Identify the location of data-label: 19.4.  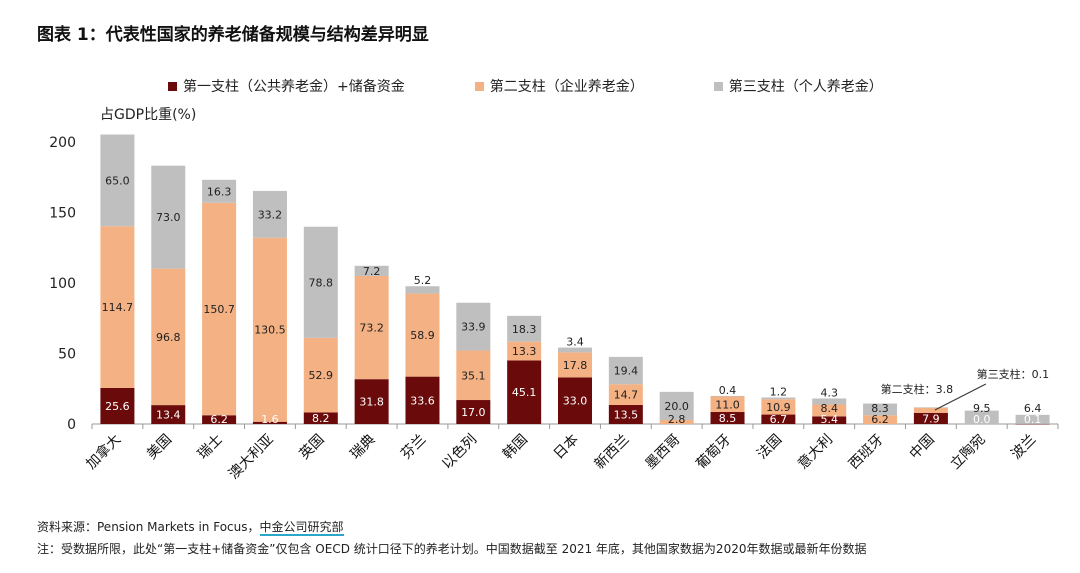
(626, 371).